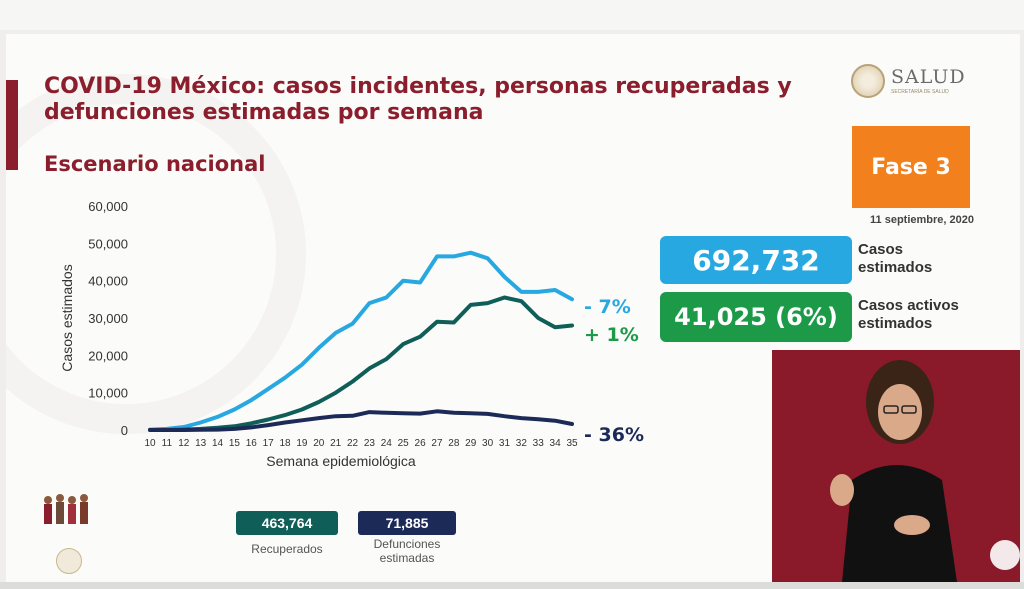  I want to click on channel-logo-icon, so click(1005, 555).